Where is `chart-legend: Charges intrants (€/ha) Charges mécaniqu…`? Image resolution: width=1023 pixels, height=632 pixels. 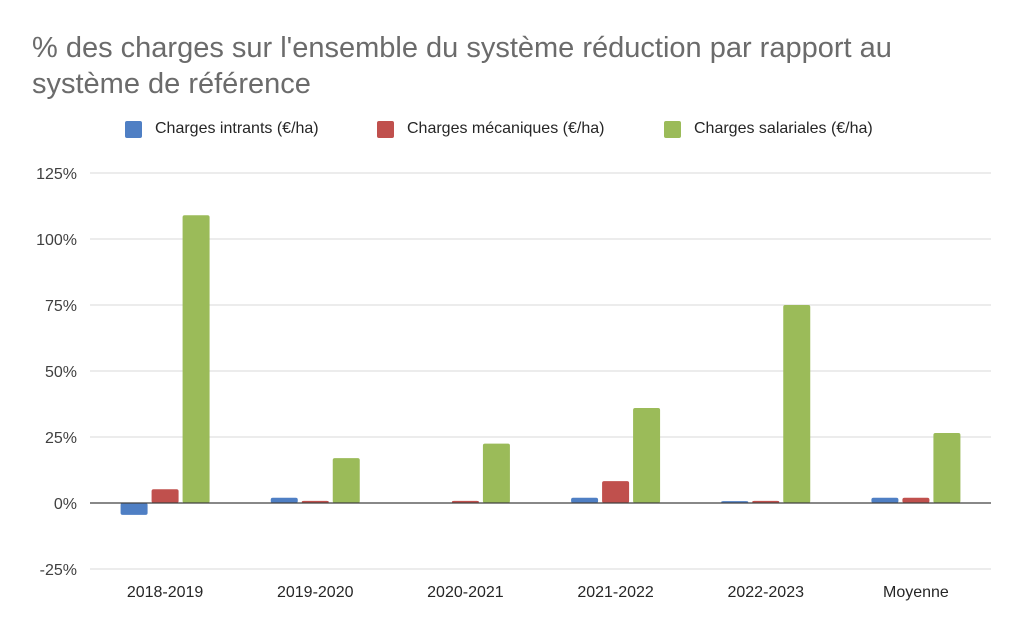 chart-legend: Charges intrants (€/ha) Charges mécaniqu… is located at coordinates (511, 130).